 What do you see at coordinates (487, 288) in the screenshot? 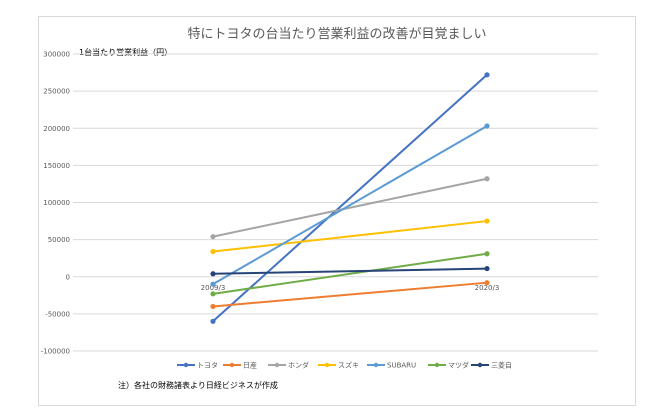
I see `x-tick-label: 2020/3` at bounding box center [487, 288].